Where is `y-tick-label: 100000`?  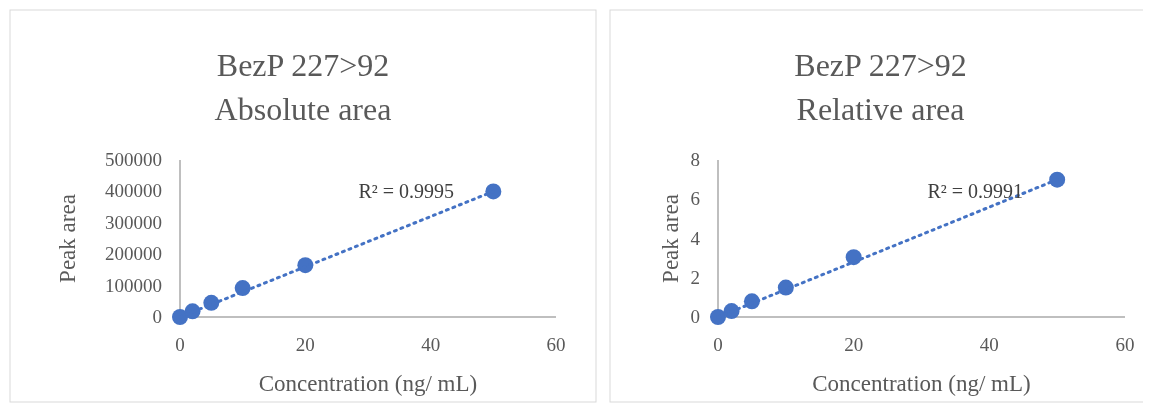 y-tick-label: 100000 is located at coordinates (133, 285).